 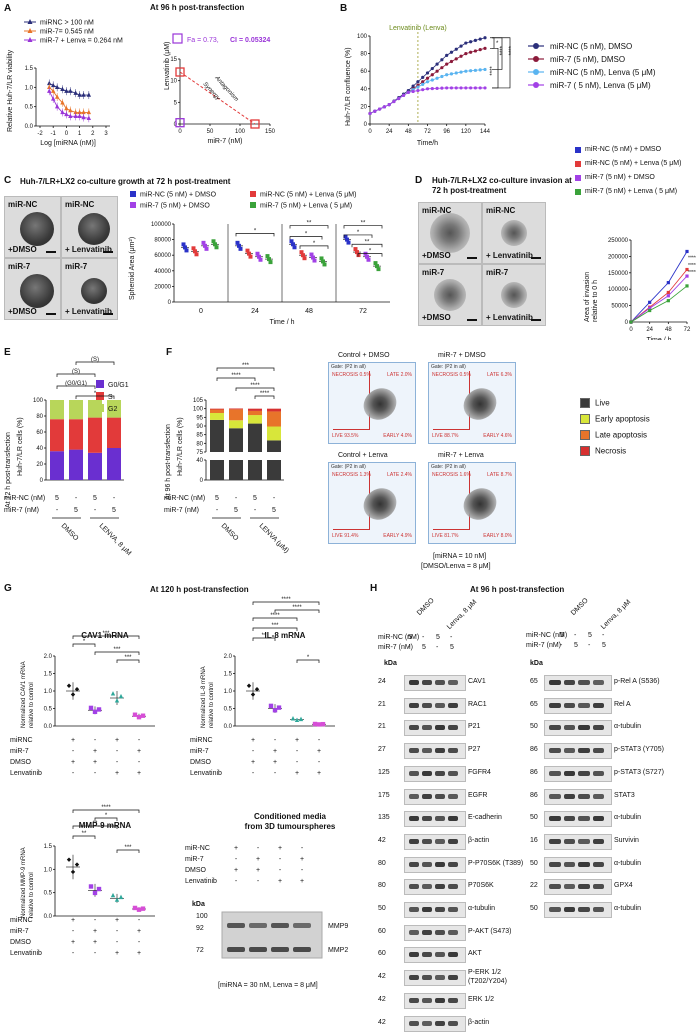 What do you see at coordinates (345, 436) in the screenshot?
I see `quadrant-live: LIVE 93.5%` at bounding box center [345, 436].